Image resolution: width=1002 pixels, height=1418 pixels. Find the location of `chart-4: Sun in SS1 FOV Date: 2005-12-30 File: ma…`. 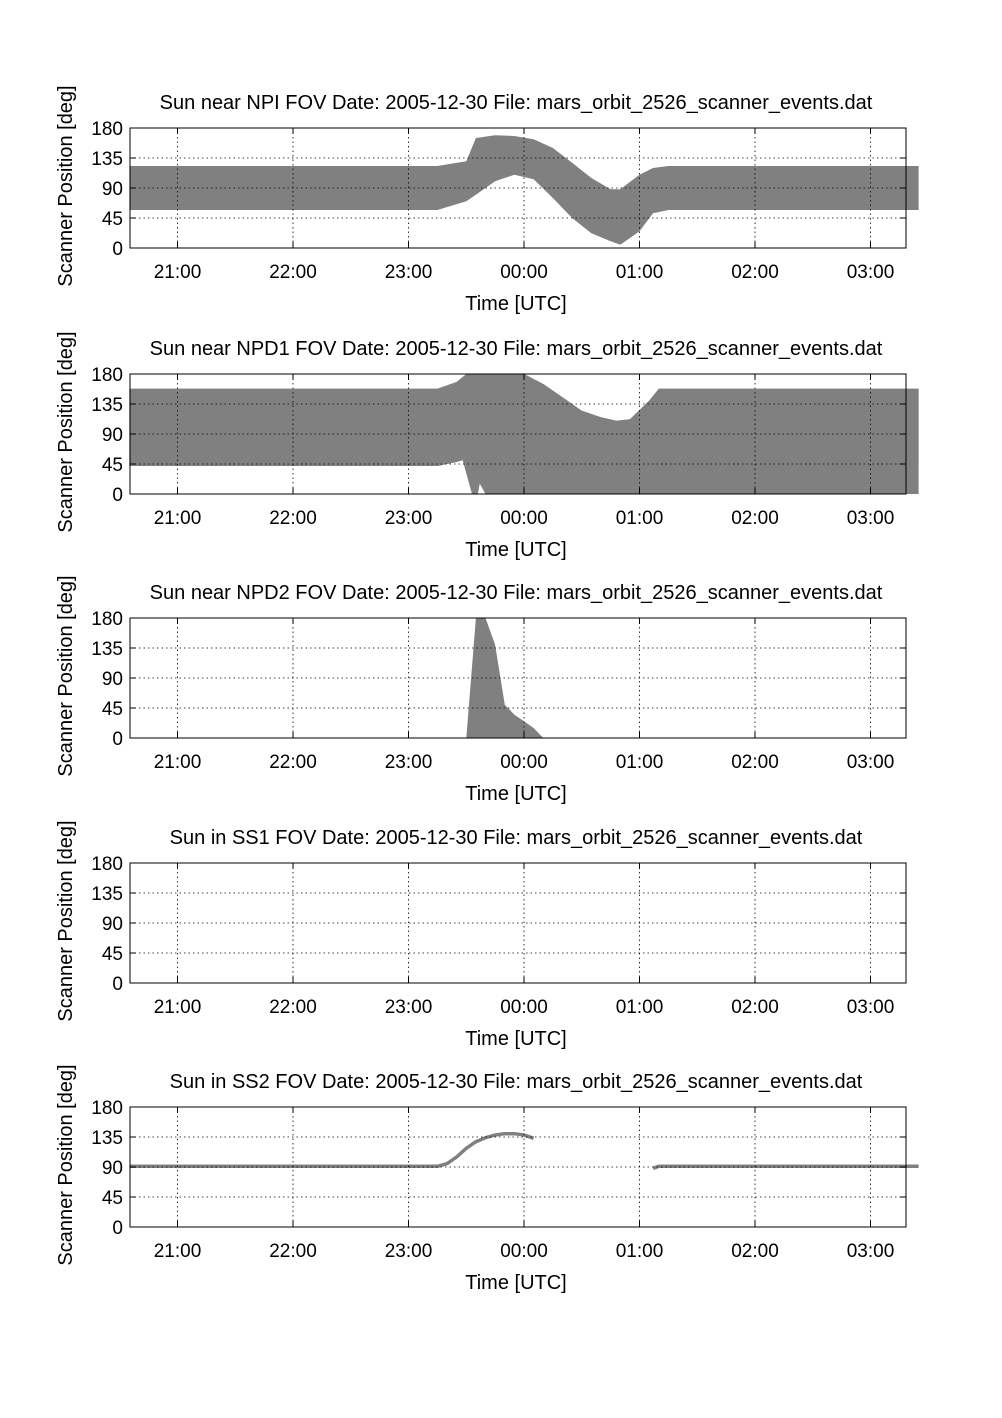

chart-4: Sun in SS1 FOV Date: 2005-12-30 File: ma… is located at coordinates (481, 935).